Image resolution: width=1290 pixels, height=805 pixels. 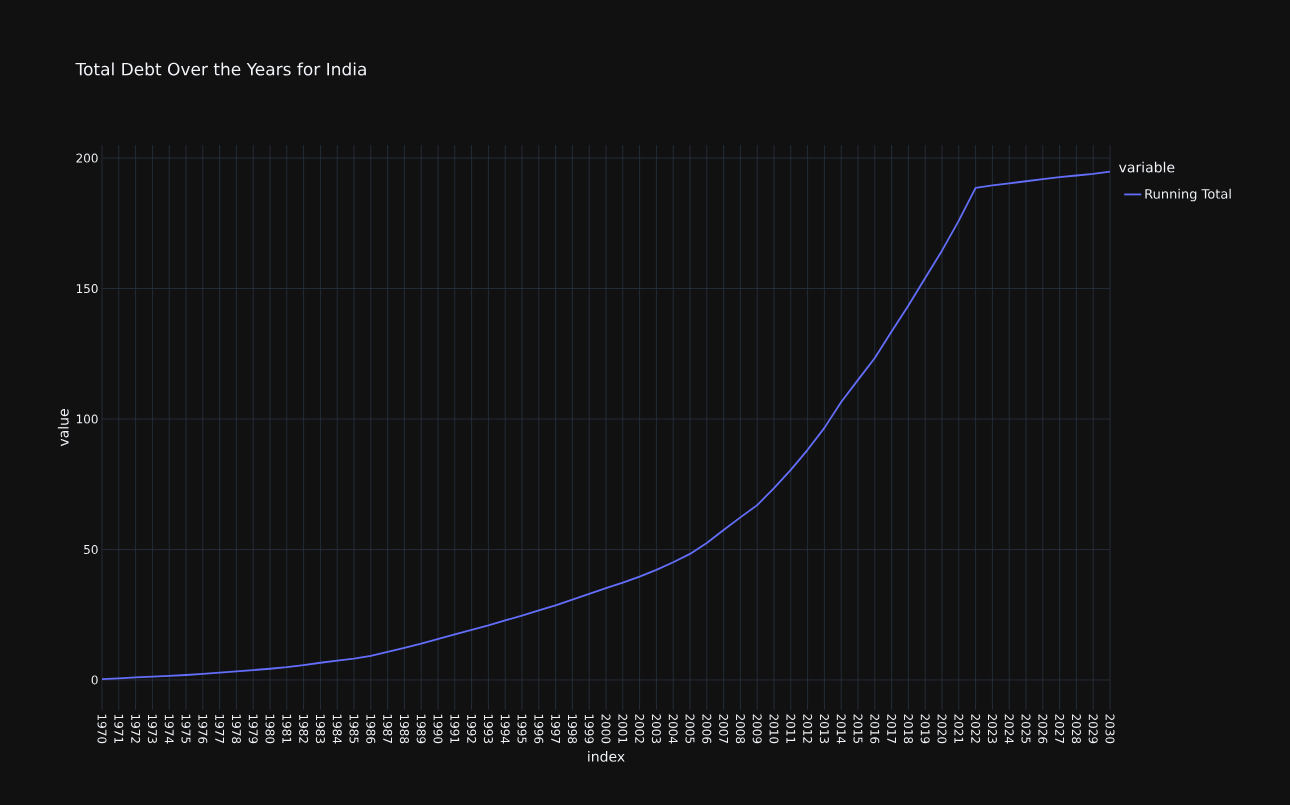 I want to click on y-tick-label: 200, so click(x=87, y=158).